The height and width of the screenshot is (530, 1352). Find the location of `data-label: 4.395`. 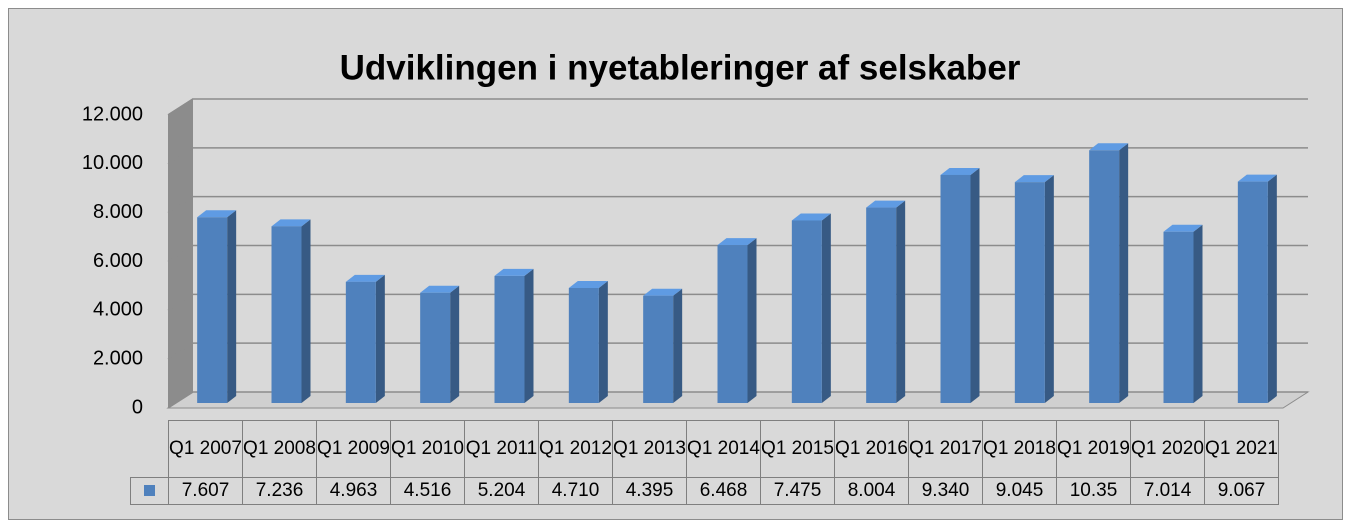

data-label: 4.395 is located at coordinates (649, 491).